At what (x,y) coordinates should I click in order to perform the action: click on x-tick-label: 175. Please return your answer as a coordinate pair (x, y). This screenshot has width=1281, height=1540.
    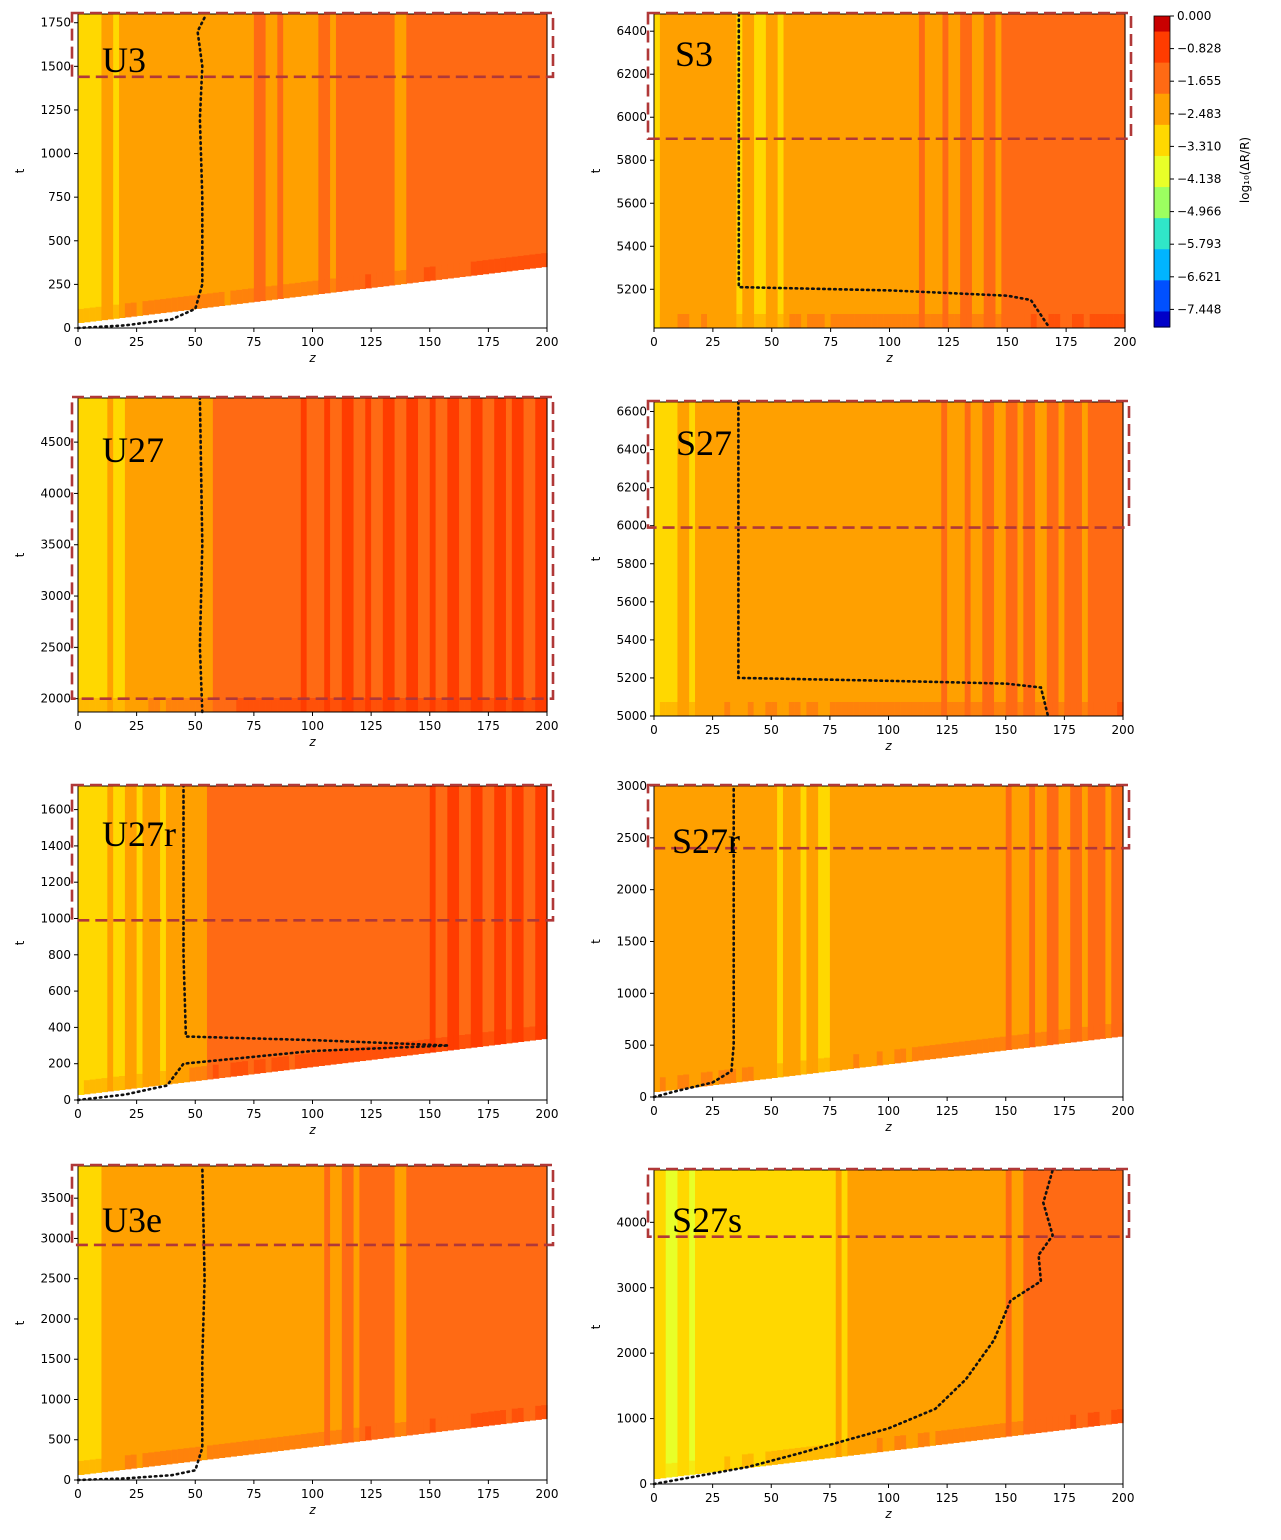
    Looking at the image, I should click on (488, 726).